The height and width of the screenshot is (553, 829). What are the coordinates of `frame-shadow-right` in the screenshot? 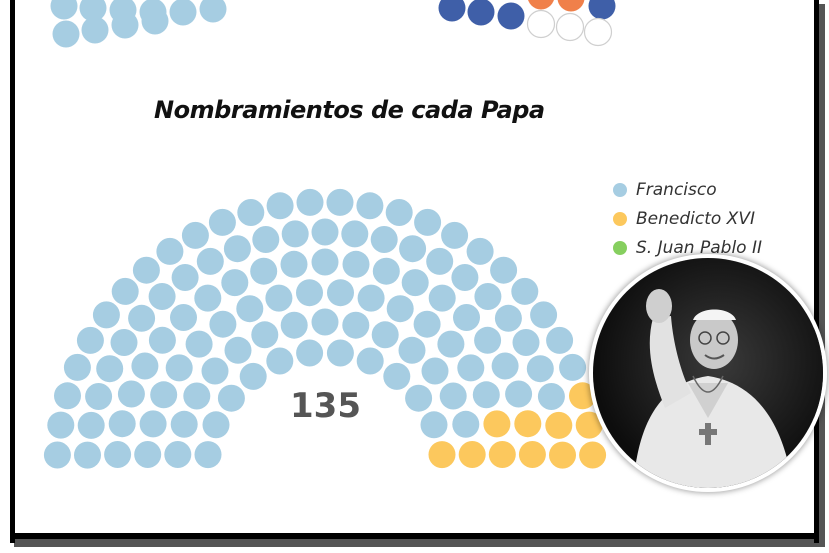 It's located at (822, 275).